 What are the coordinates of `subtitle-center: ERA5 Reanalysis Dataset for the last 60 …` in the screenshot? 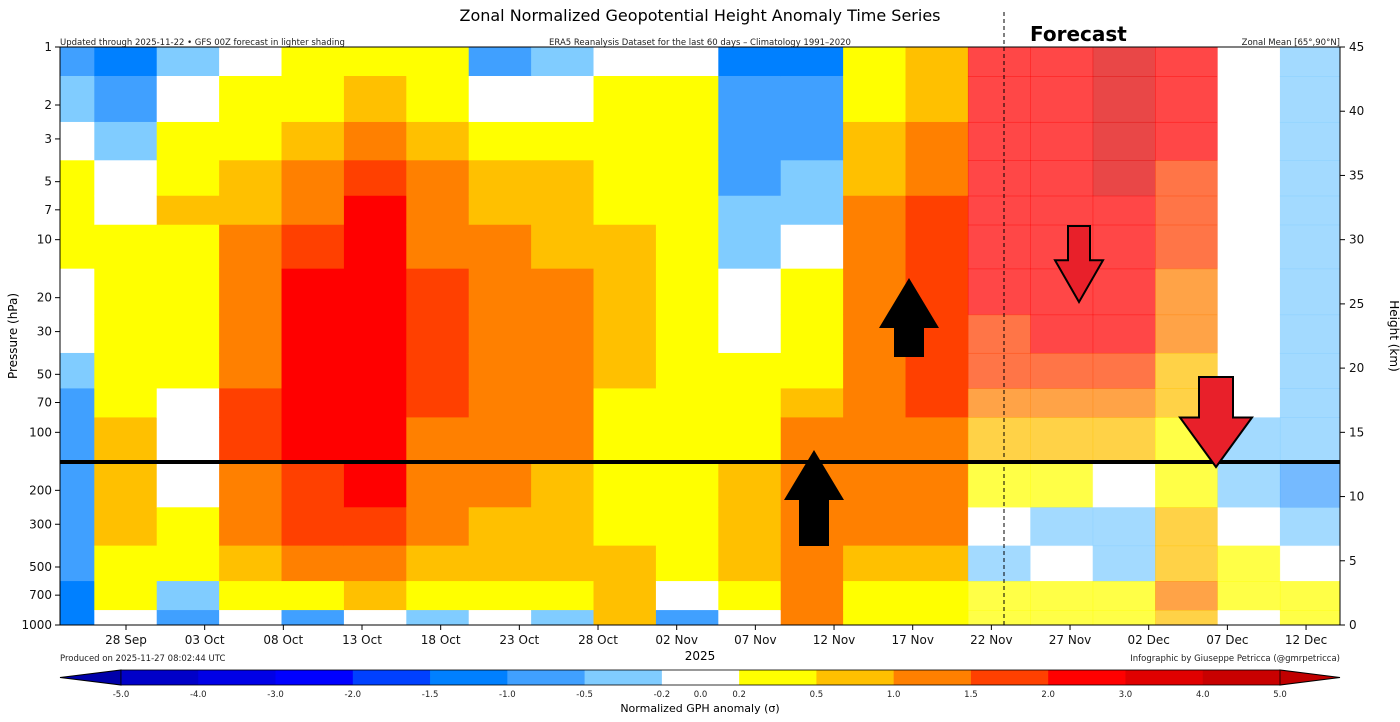 It's located at (700, 43).